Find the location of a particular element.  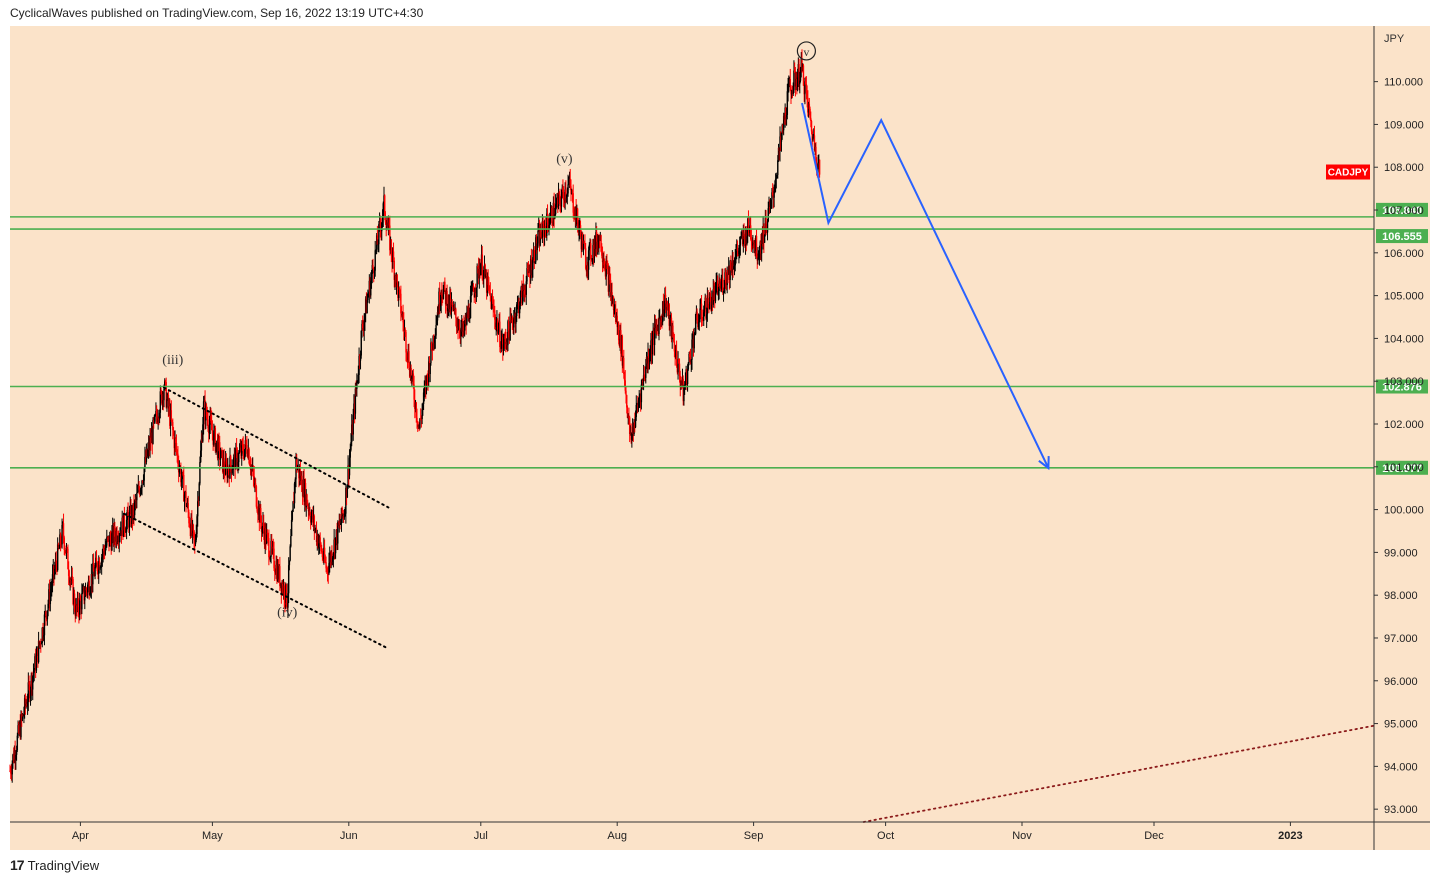

symbol-badge-label: CADJPY is located at coordinates (1348, 173).